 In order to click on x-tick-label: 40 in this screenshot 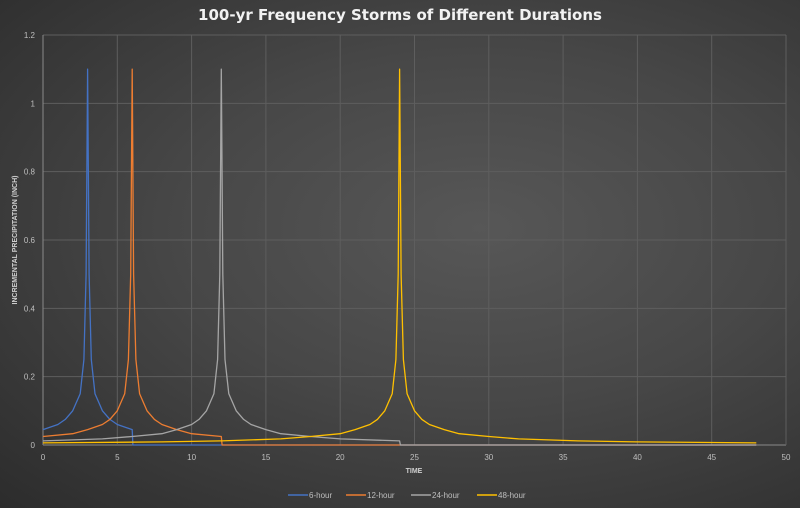, I will do `click(637, 457)`.